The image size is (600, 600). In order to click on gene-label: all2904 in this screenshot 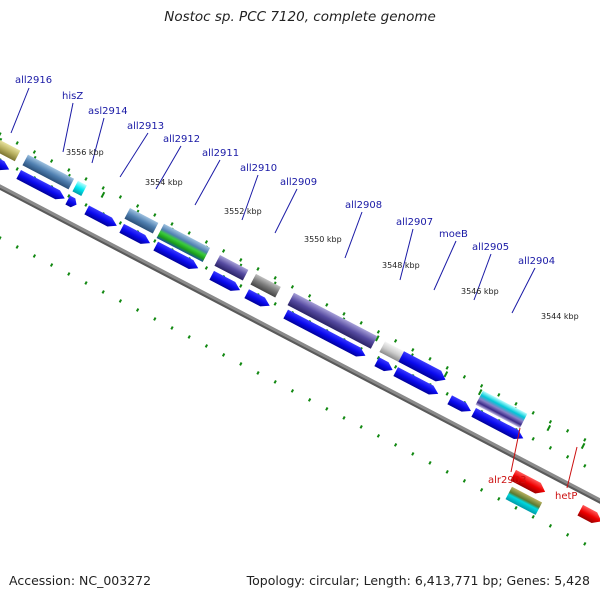, I will do `click(536, 261)`.